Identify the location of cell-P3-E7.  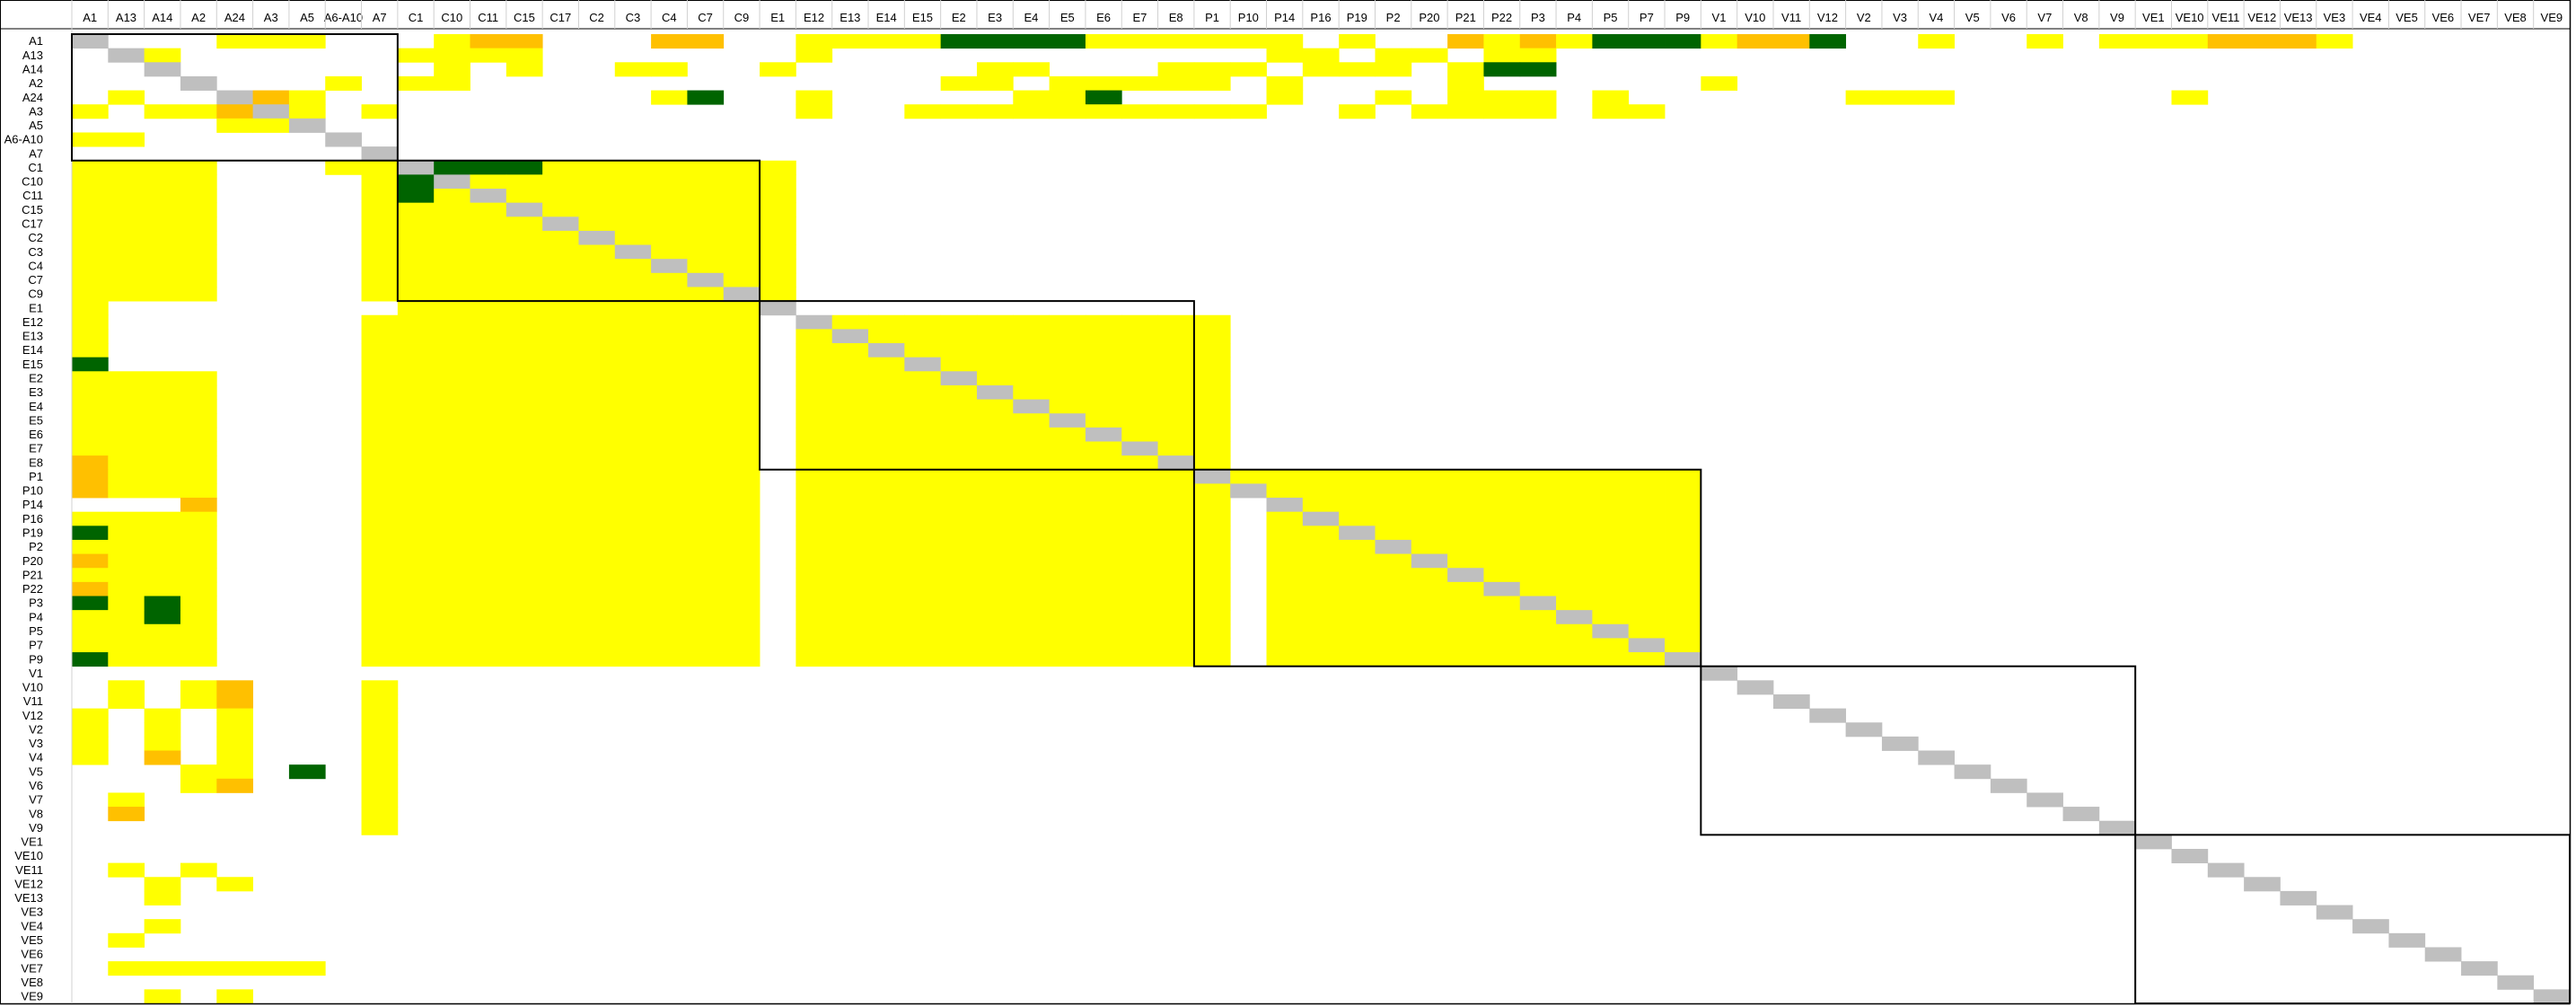
(1139, 603).